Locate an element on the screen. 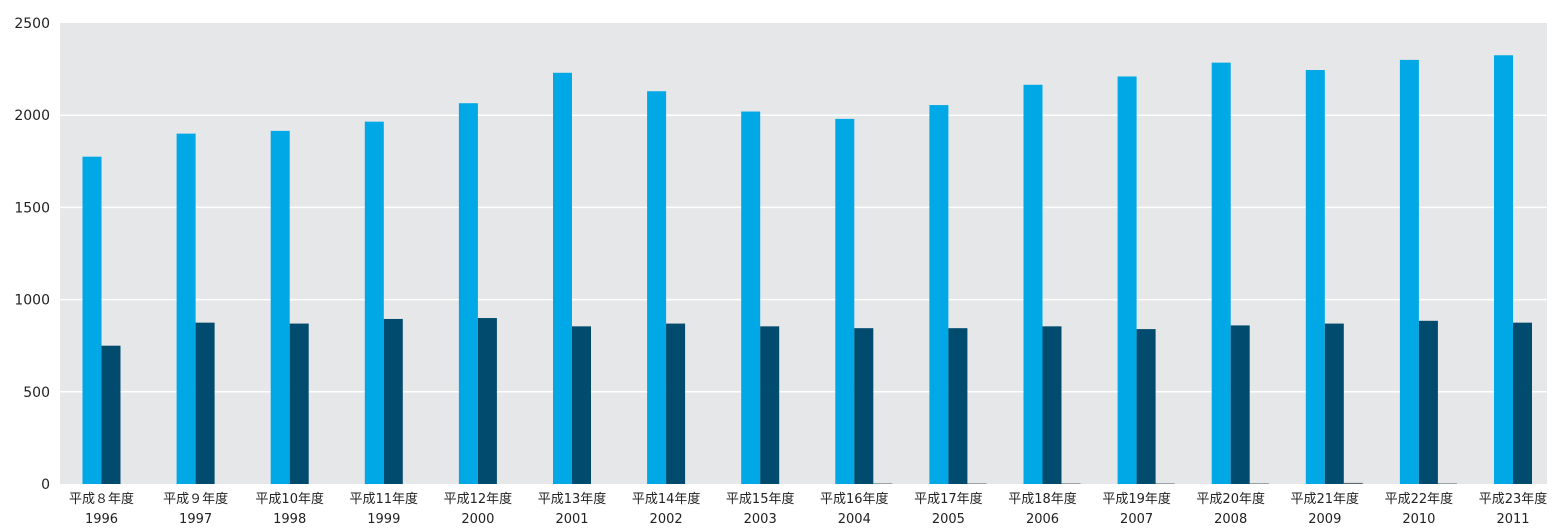 This screenshot has width=1552, height=531. y-axis-tick-labels: 0 500 1000 1500 2000 2500 is located at coordinates (32, 254).